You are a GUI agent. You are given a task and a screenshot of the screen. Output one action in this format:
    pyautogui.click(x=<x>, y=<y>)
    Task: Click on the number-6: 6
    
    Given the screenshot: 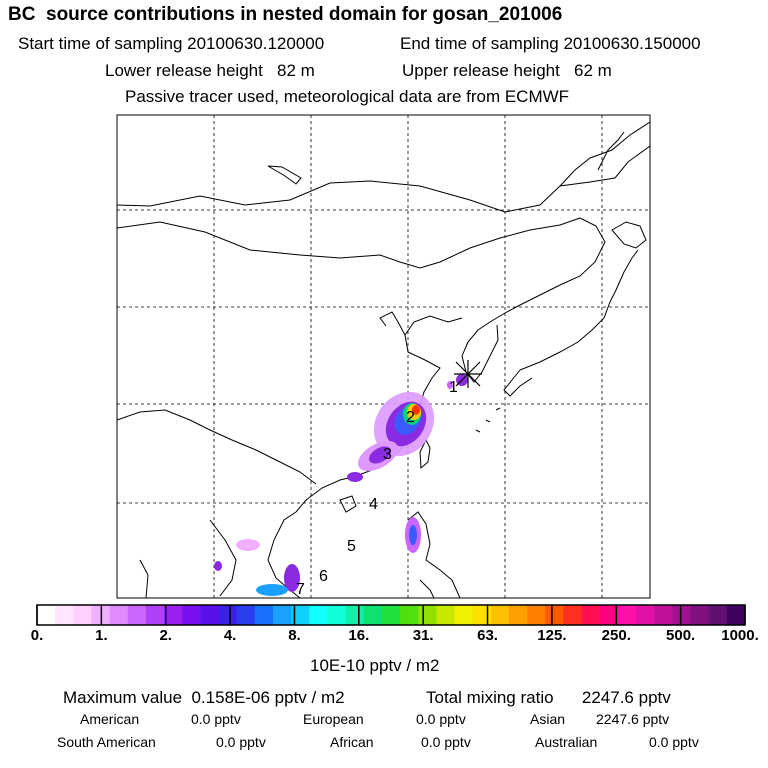 What is the action you would take?
    pyautogui.click(x=323, y=576)
    